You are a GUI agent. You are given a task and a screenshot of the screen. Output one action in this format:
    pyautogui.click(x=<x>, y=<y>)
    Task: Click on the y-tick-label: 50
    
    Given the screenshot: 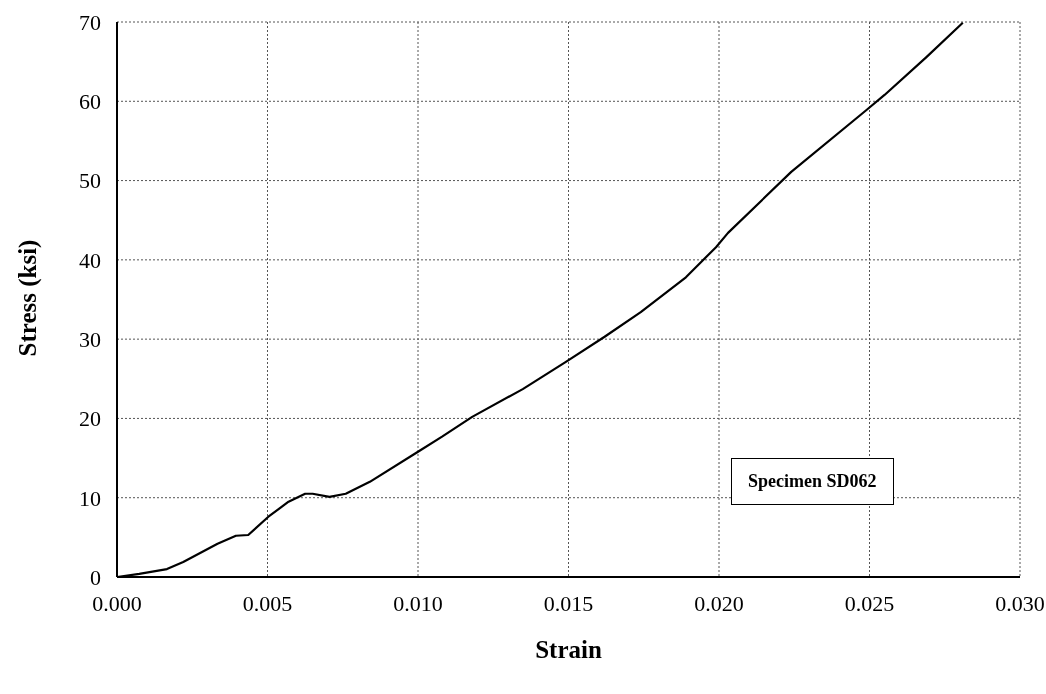 What is the action you would take?
    pyautogui.click(x=90, y=181)
    